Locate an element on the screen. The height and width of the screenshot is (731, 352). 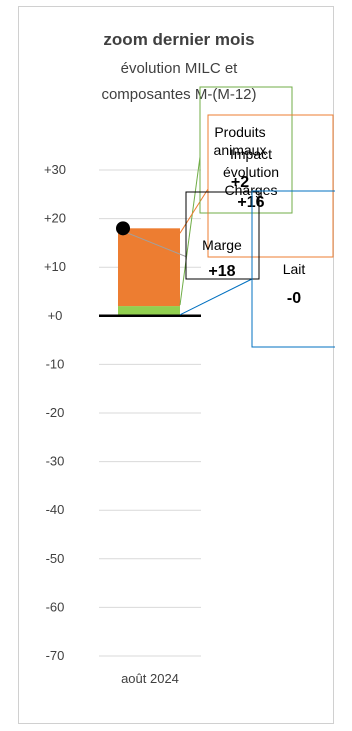
y-axis: +30 +20 +10 +0 -10 -20 -30 -40 -50 -60 -70 is located at coordinates (55, 412).